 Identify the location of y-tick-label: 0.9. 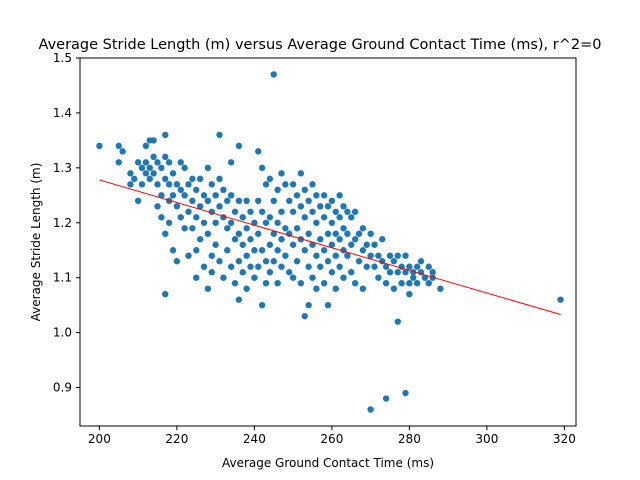
(62, 388).